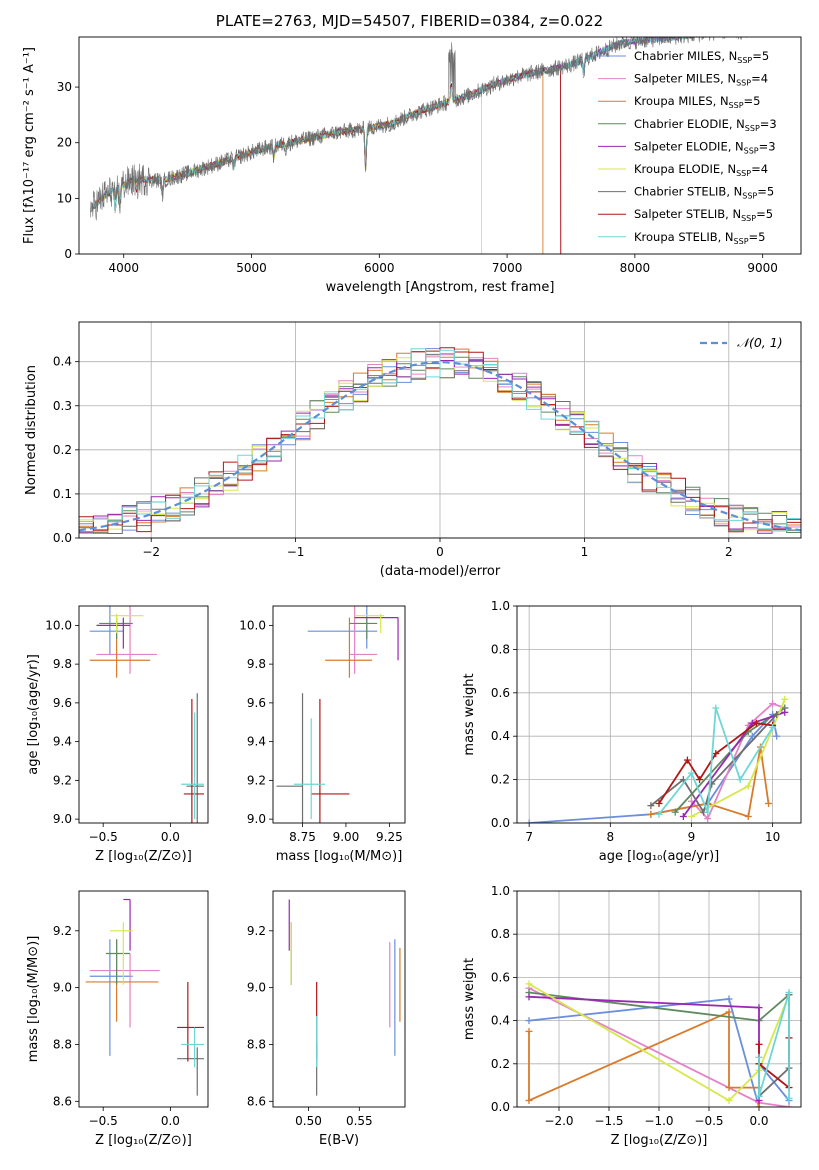 The height and width of the screenshot is (1170, 819). Describe the element at coordinates (704, 193) in the screenshot. I see `legend-label: Chabrier STELIB, NSSP=5` at that location.